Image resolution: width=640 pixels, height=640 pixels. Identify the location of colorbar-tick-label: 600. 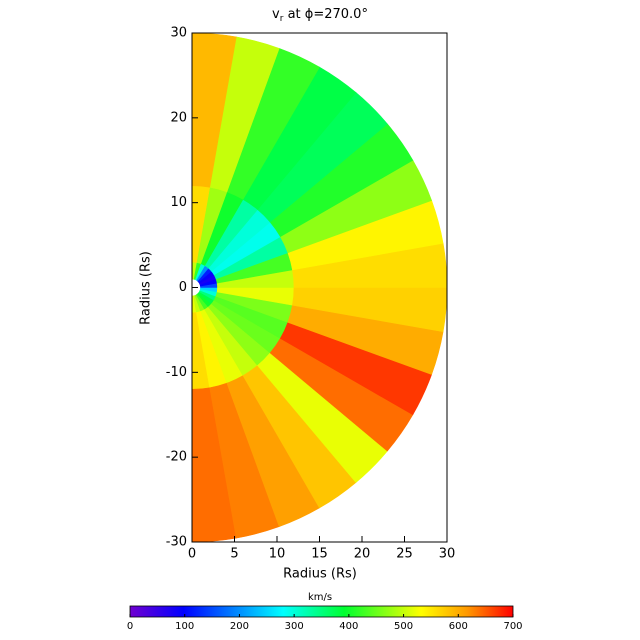
(458, 626).